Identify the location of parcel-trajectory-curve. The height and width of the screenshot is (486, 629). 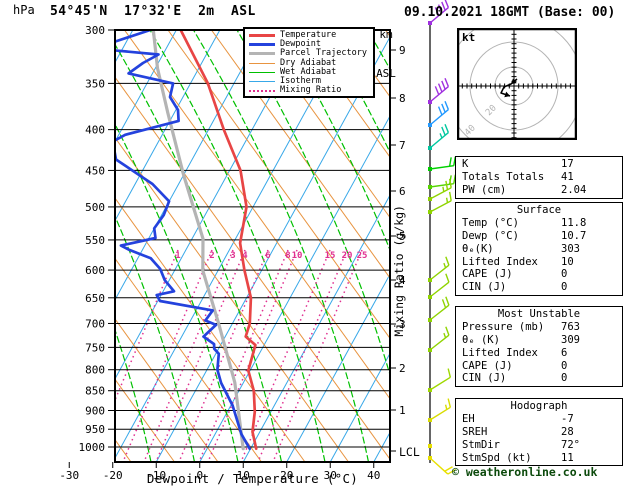
(198, 240).